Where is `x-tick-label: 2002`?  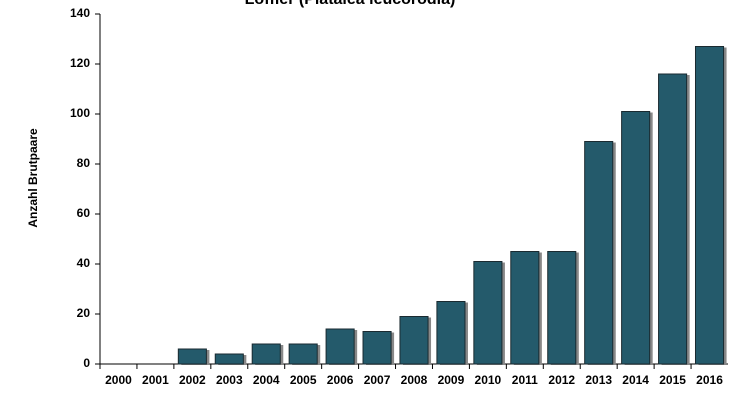
x-tick-label: 2002 is located at coordinates (192, 380).